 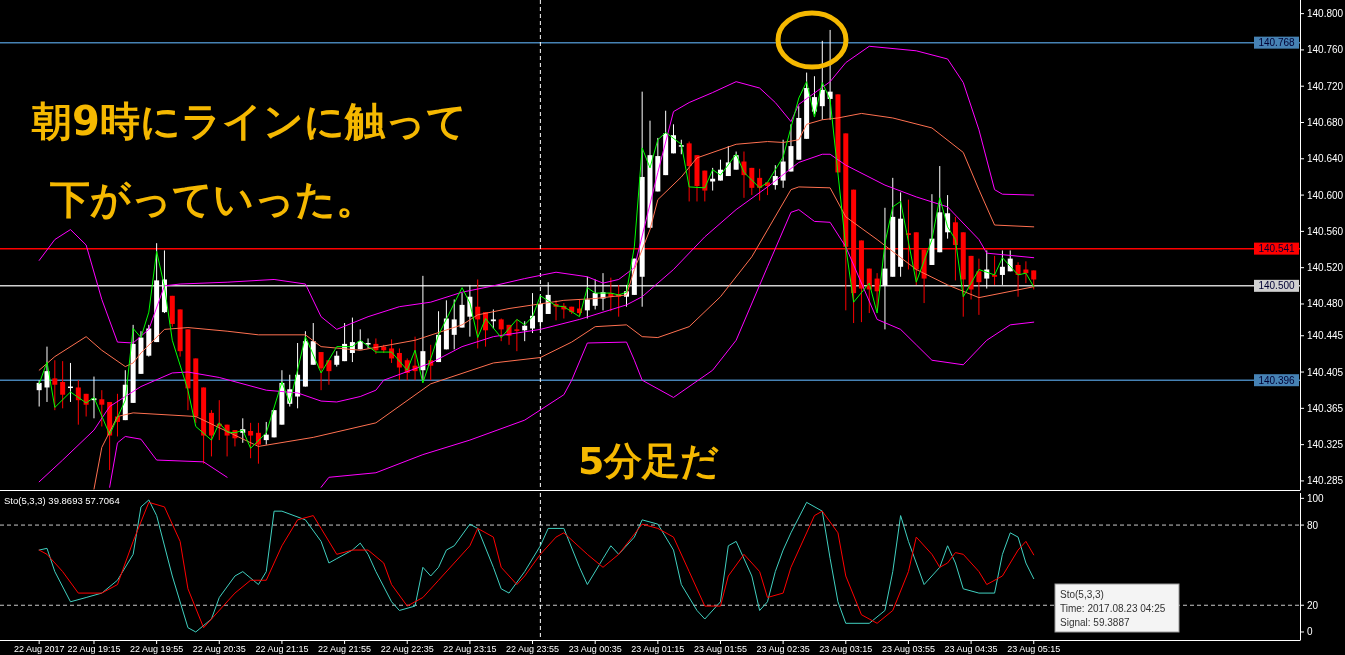 What do you see at coordinates (846, 649) in the screenshot?
I see `x-tick-label: 23 Aug 03:15` at bounding box center [846, 649].